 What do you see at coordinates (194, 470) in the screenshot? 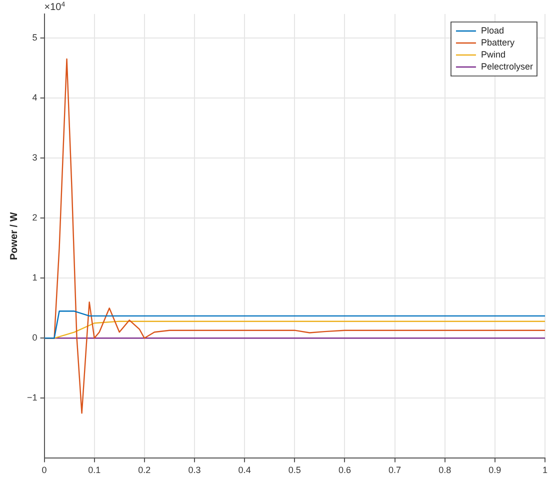
I see `x-tick-label: 0.3` at bounding box center [194, 470].